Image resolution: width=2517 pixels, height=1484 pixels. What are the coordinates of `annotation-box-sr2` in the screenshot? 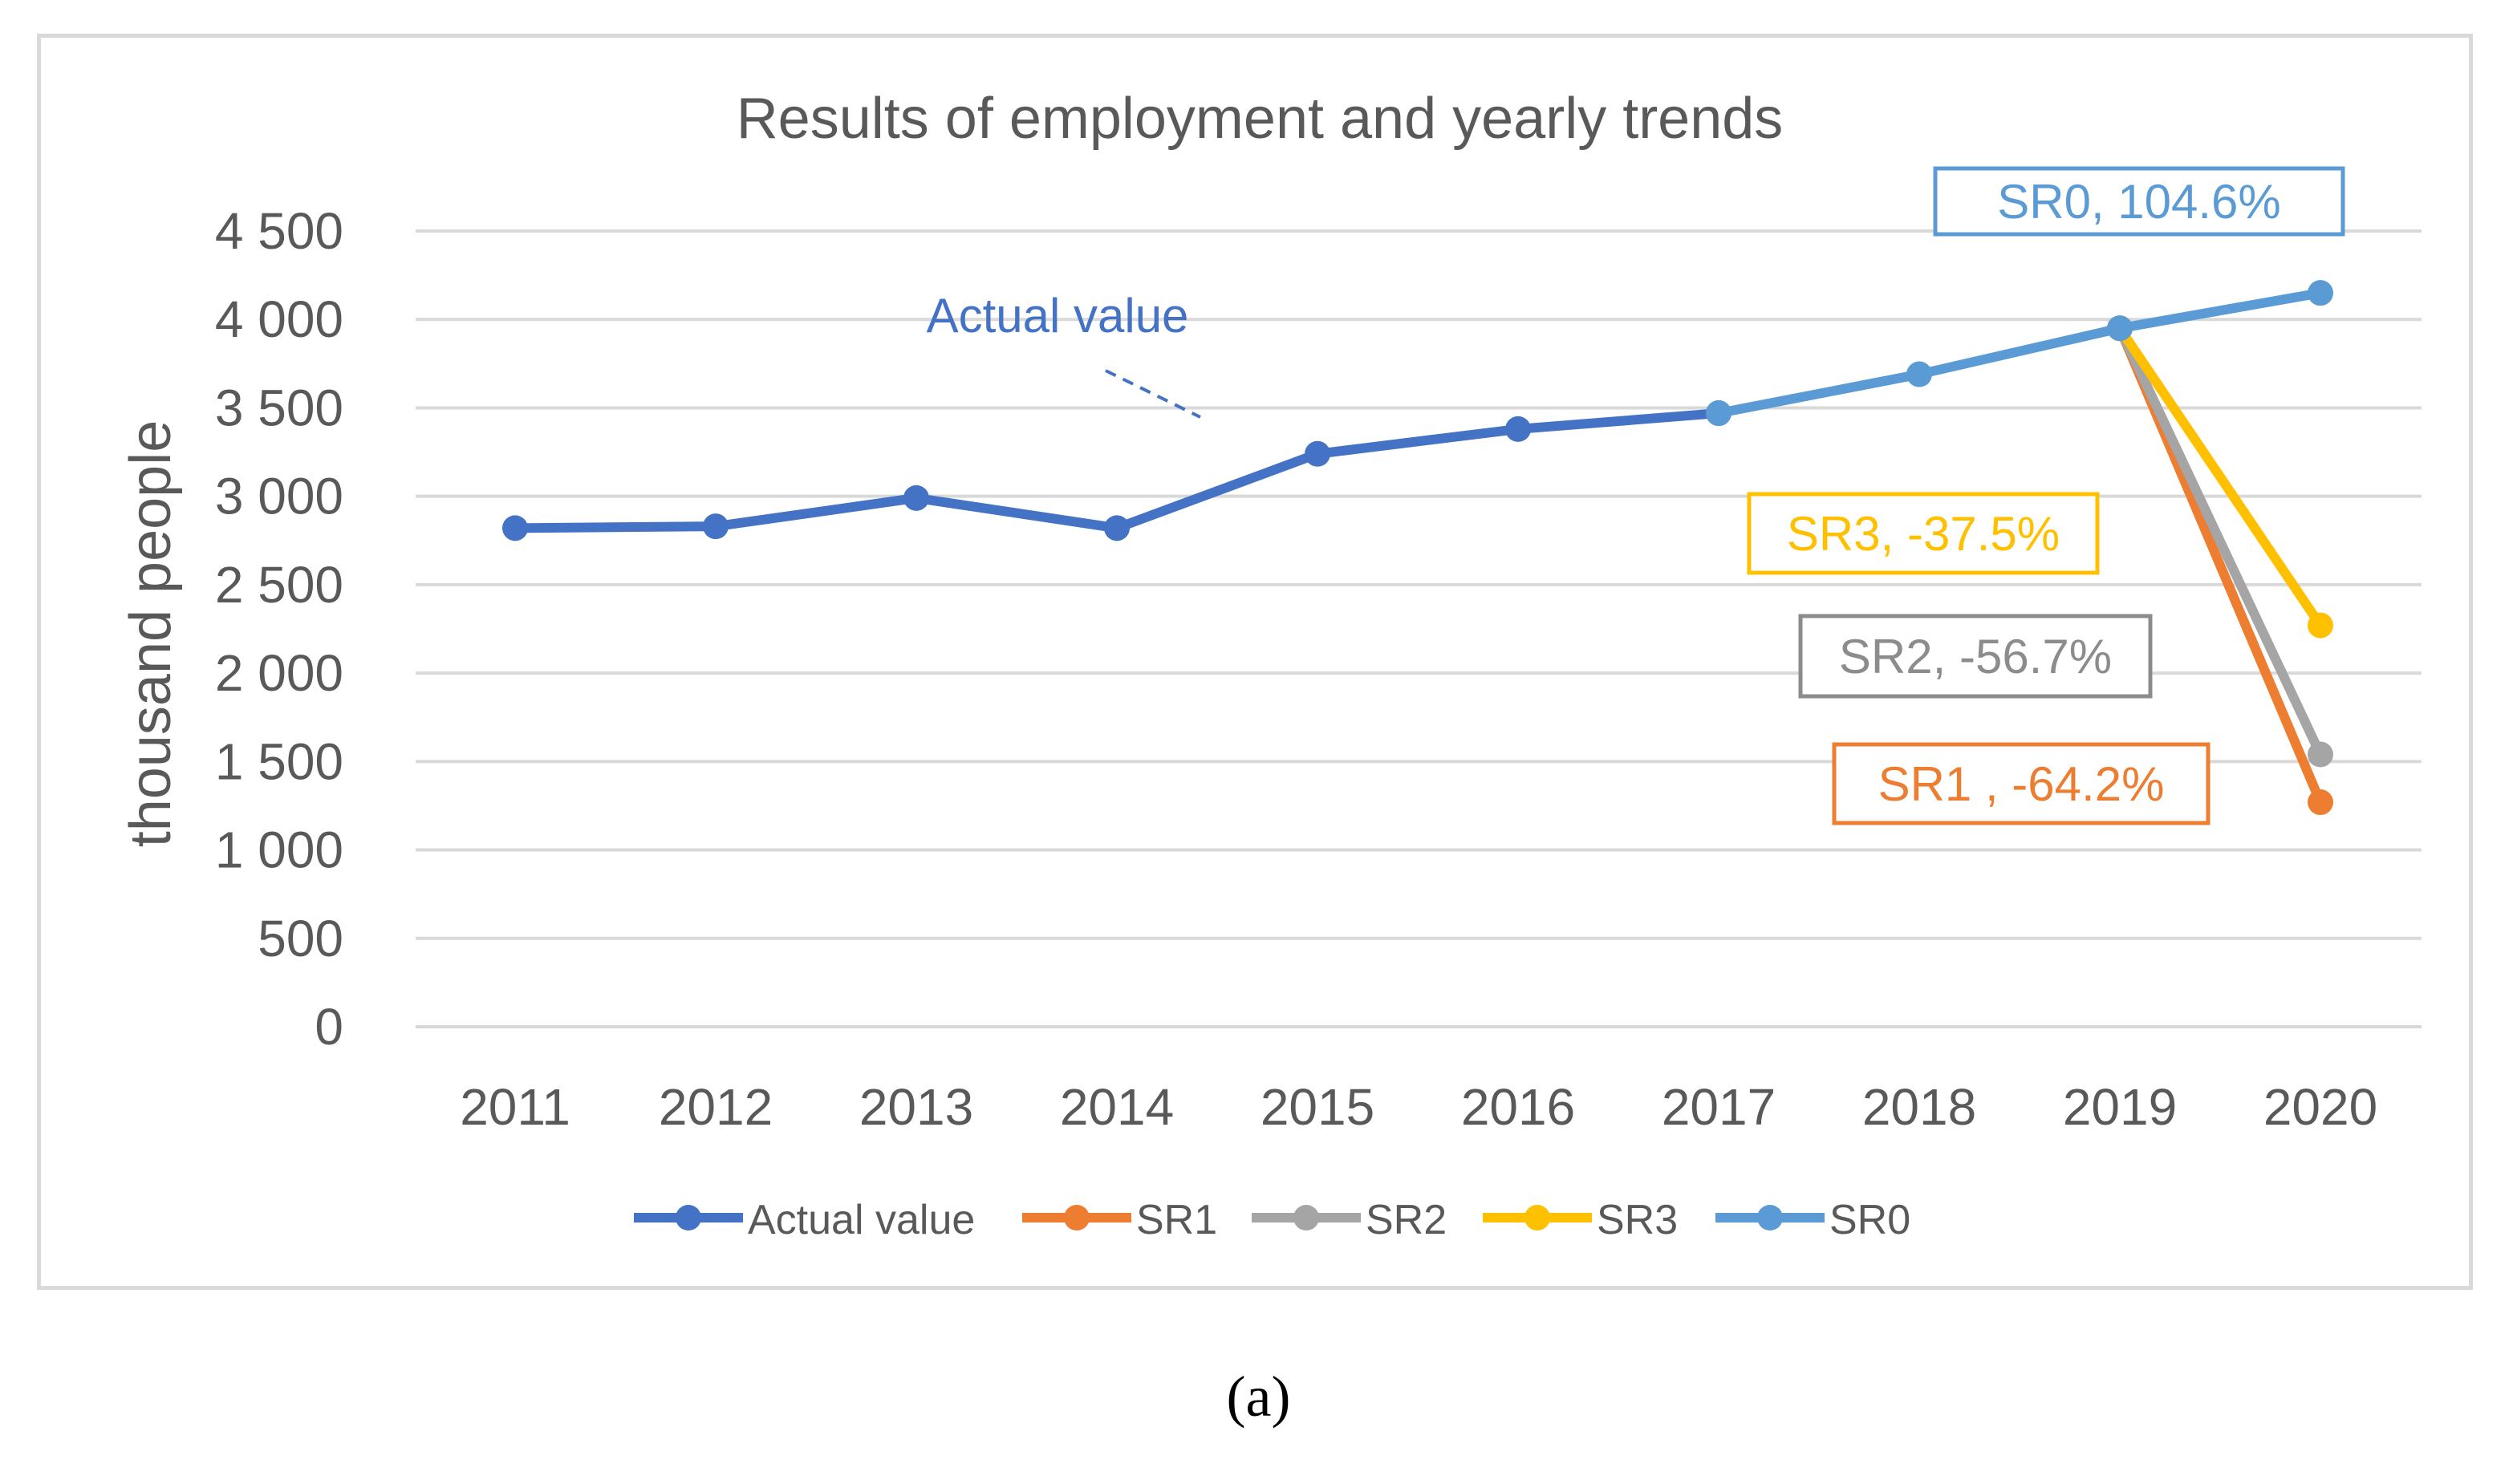 It's located at (1976, 657).